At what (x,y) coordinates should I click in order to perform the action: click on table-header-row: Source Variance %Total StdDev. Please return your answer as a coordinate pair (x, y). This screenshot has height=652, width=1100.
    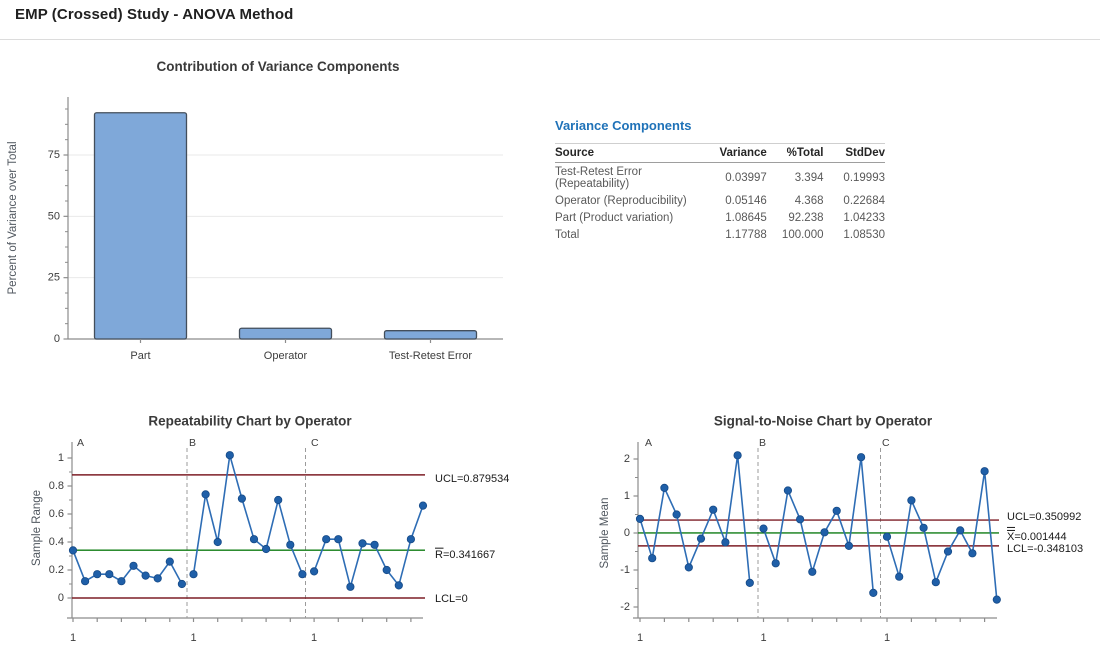
    Looking at the image, I should click on (720, 153).